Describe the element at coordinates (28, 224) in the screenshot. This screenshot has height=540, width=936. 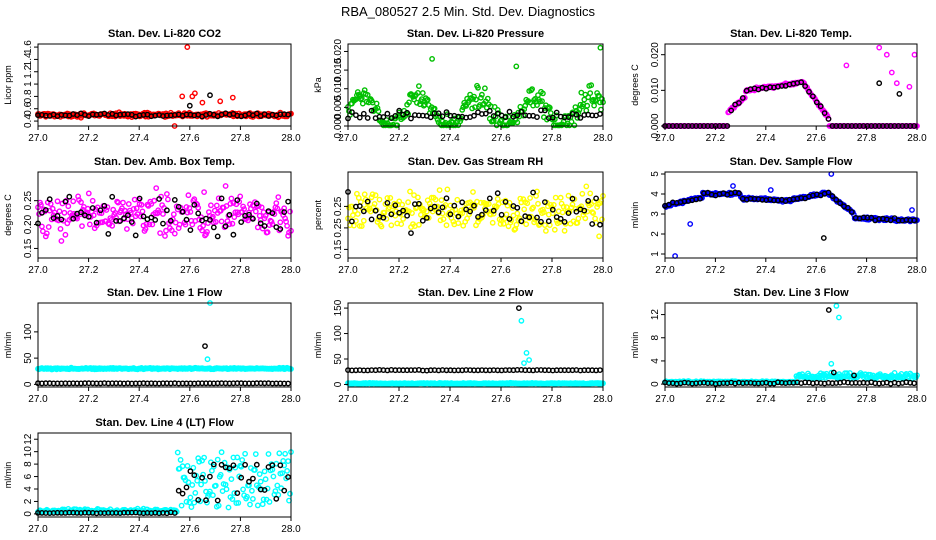
I see `y-tick-label: 0.20` at that location.